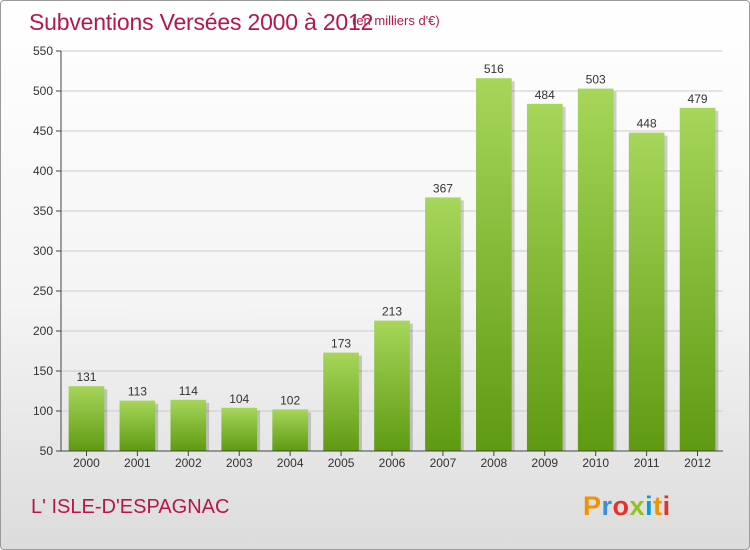 This screenshot has width=750, height=550. What do you see at coordinates (544, 277) in the screenshot?
I see `bar-2009` at bounding box center [544, 277].